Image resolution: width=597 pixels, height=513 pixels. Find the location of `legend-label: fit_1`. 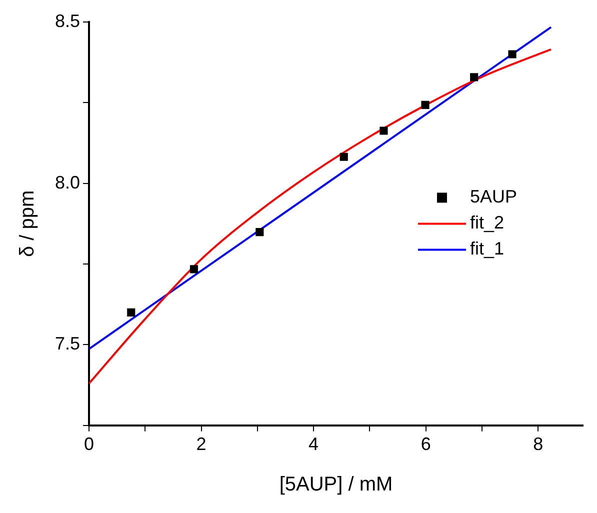

legend-label: fit_1 is located at coordinates (487, 248).